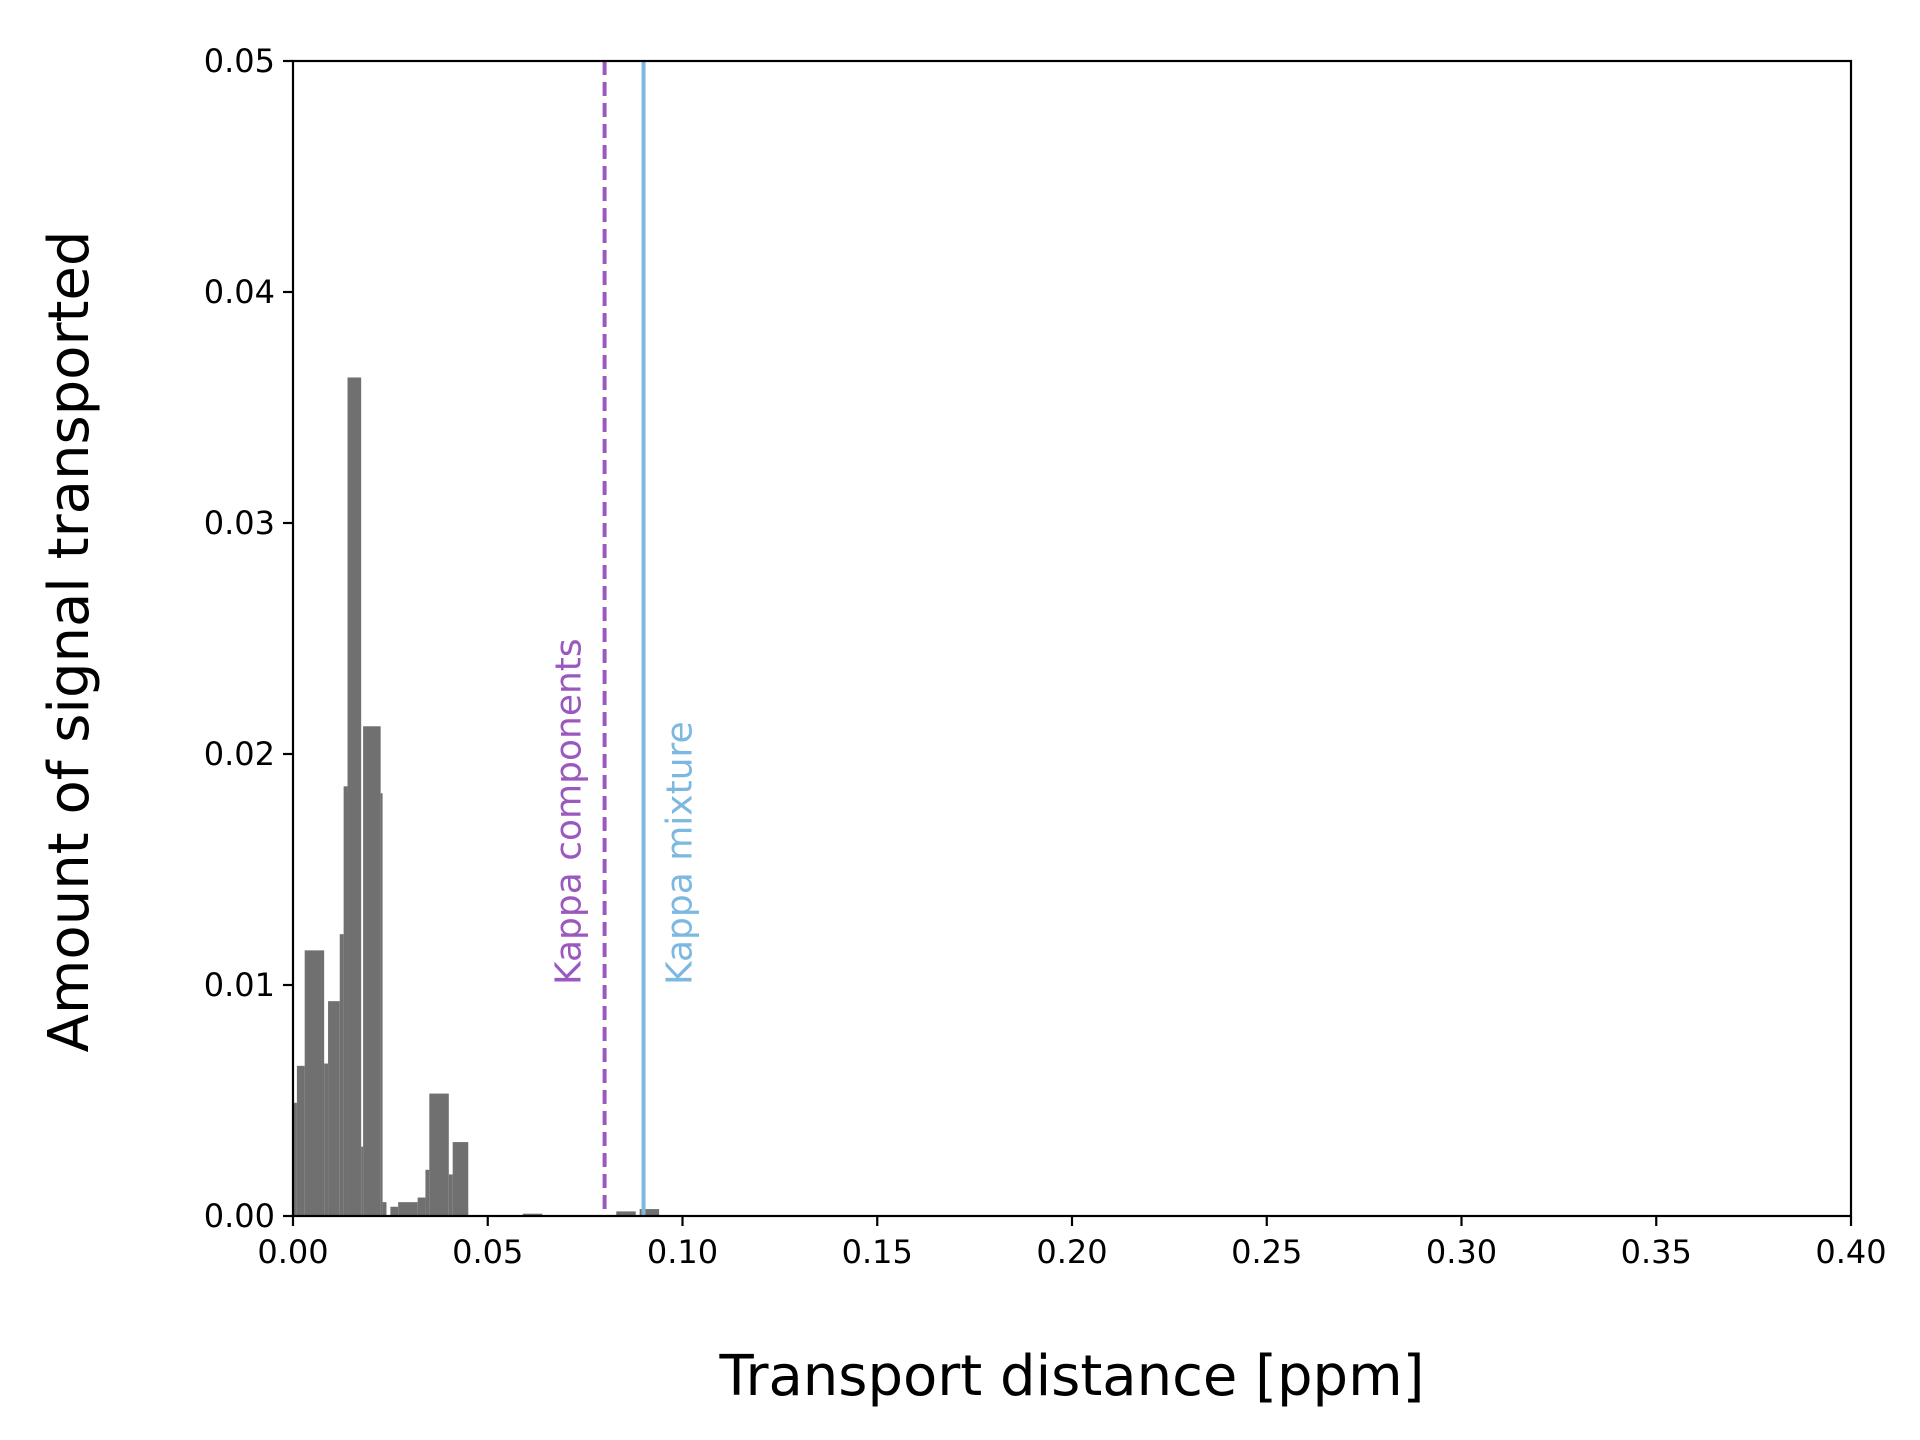 The height and width of the screenshot is (1440, 1920). What do you see at coordinates (239, 1216) in the screenshot?
I see `y-tick-label-0: 0.00` at bounding box center [239, 1216].